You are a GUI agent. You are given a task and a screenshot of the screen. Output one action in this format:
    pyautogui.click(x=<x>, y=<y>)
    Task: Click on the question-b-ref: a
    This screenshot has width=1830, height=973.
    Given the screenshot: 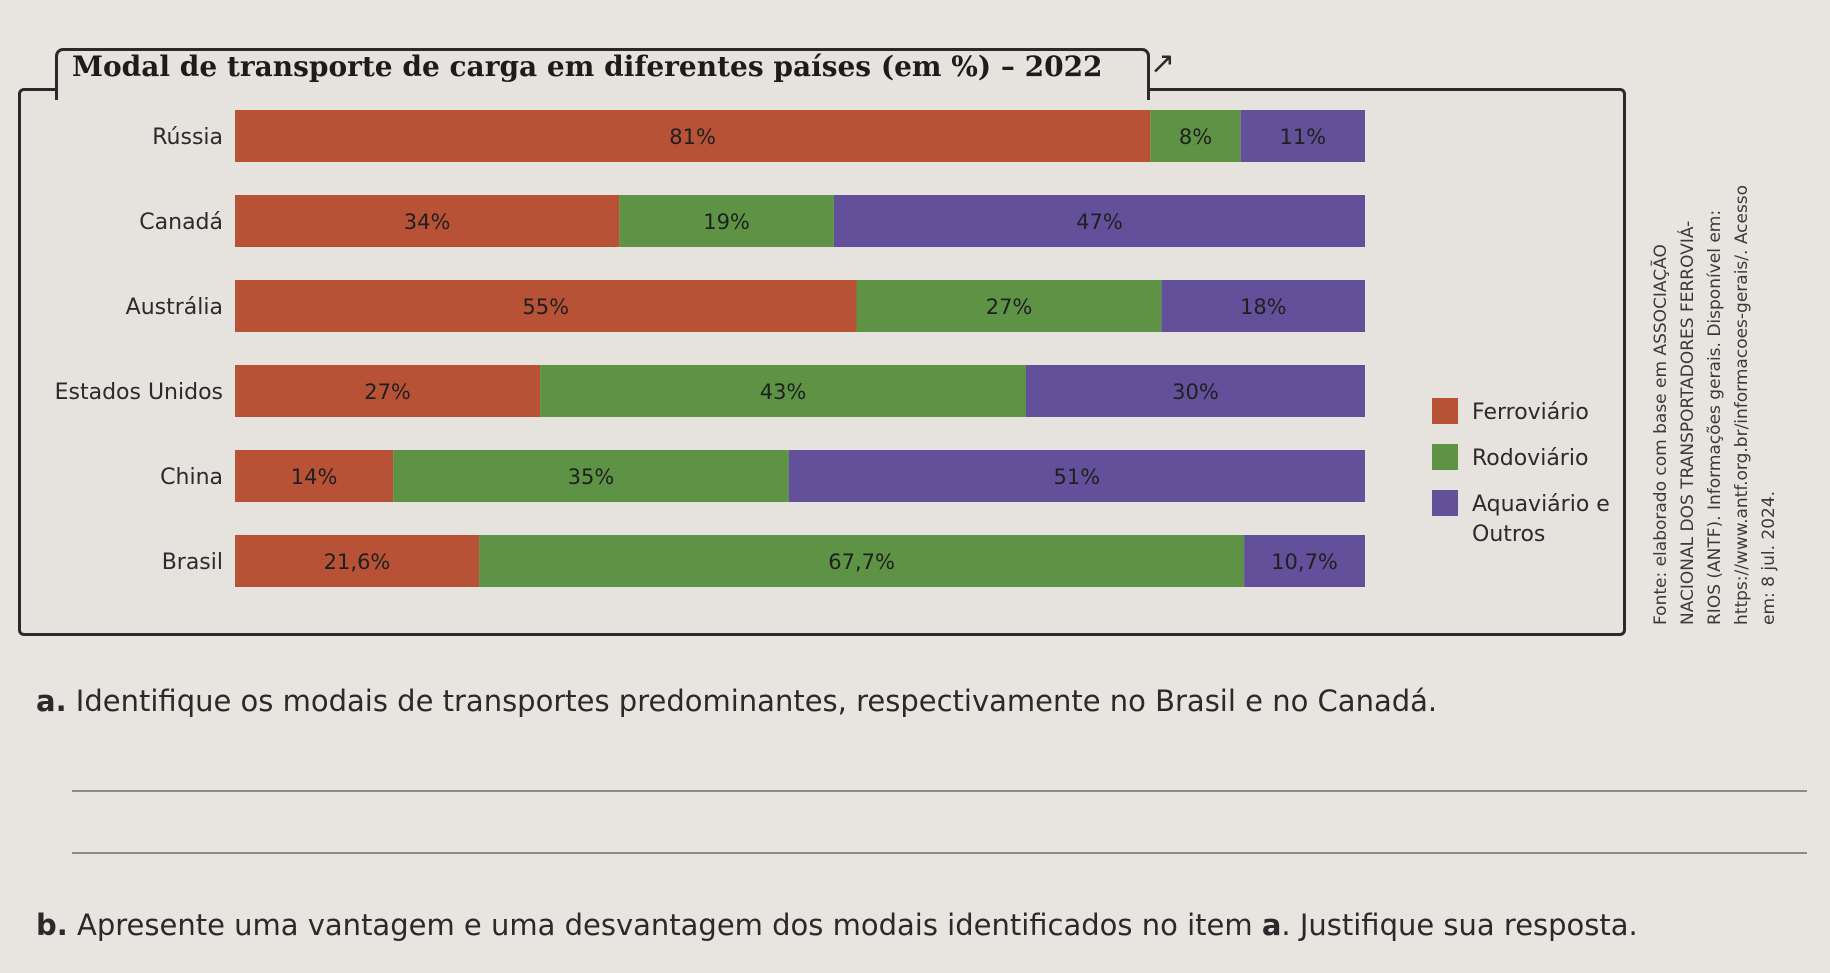 What is the action you would take?
    pyautogui.click(x=1271, y=925)
    